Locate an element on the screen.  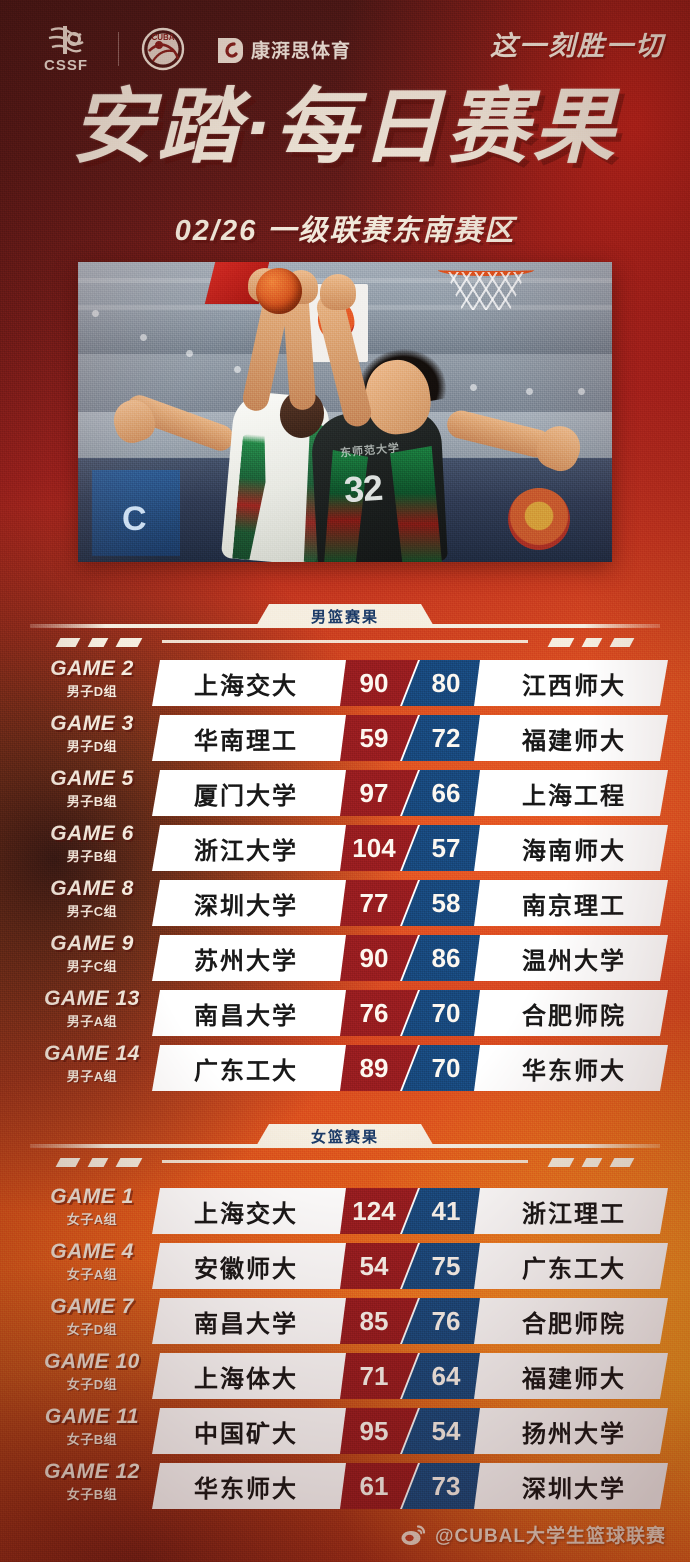
match-strip: 上海交大 124 41 浙江理工 is located at coordinates (410, 1211).